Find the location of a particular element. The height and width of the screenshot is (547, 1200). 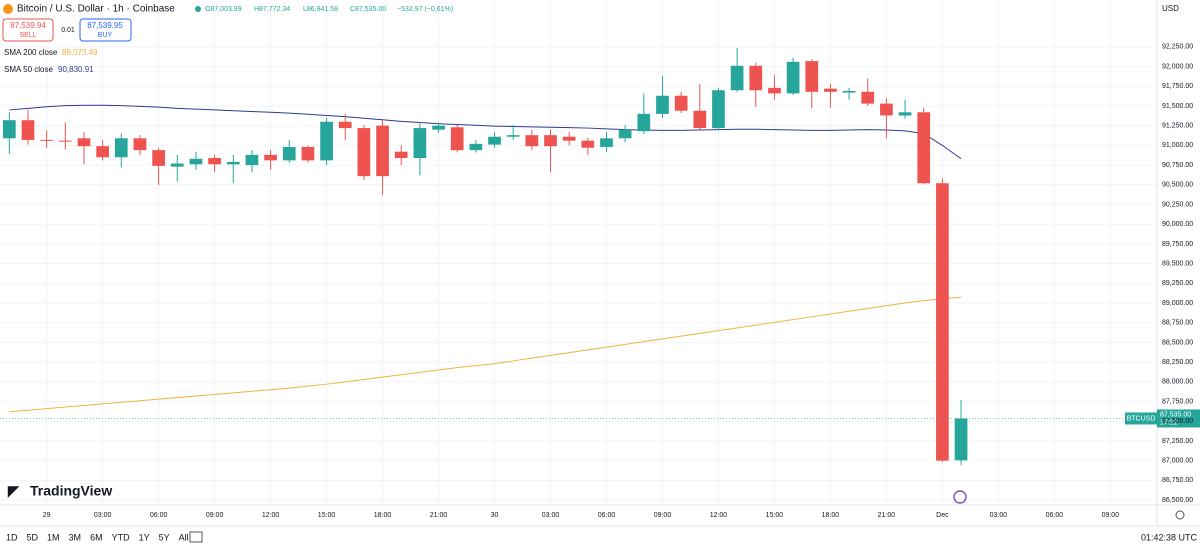

range-button: 5D is located at coordinates (33, 537).